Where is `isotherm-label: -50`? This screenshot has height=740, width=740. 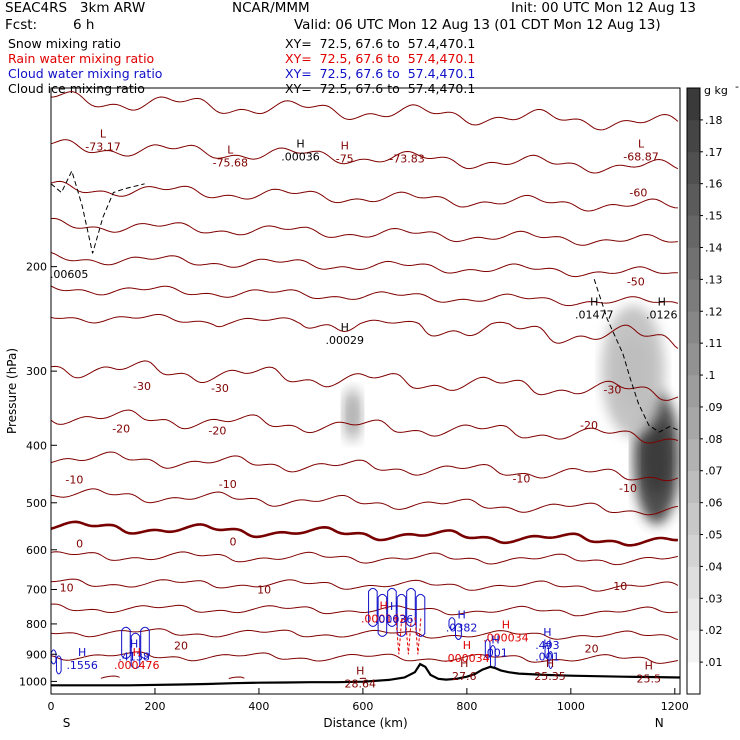
isotherm-label: -50 is located at coordinates (636, 282).